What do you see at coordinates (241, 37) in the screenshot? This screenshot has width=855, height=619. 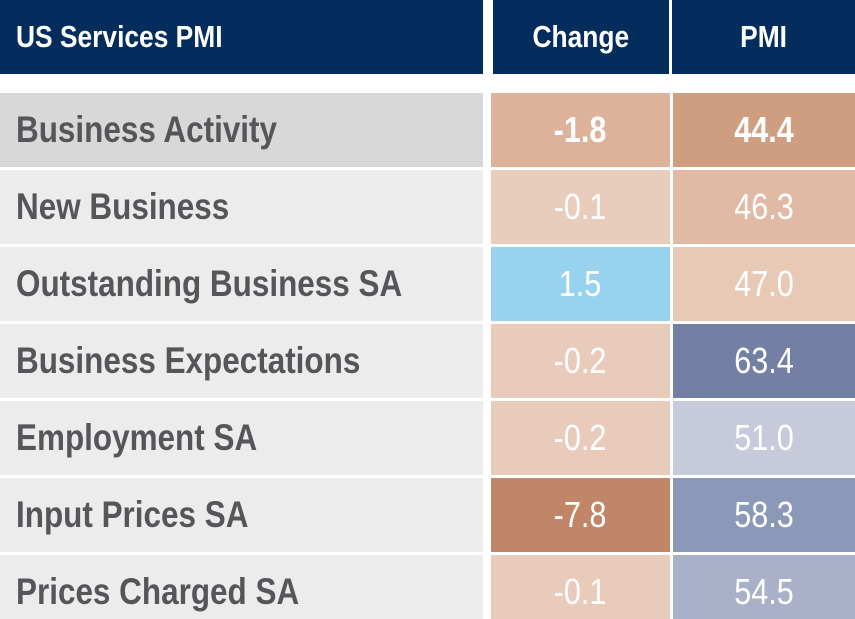 I see `table-header-title: US Services PMI` at bounding box center [241, 37].